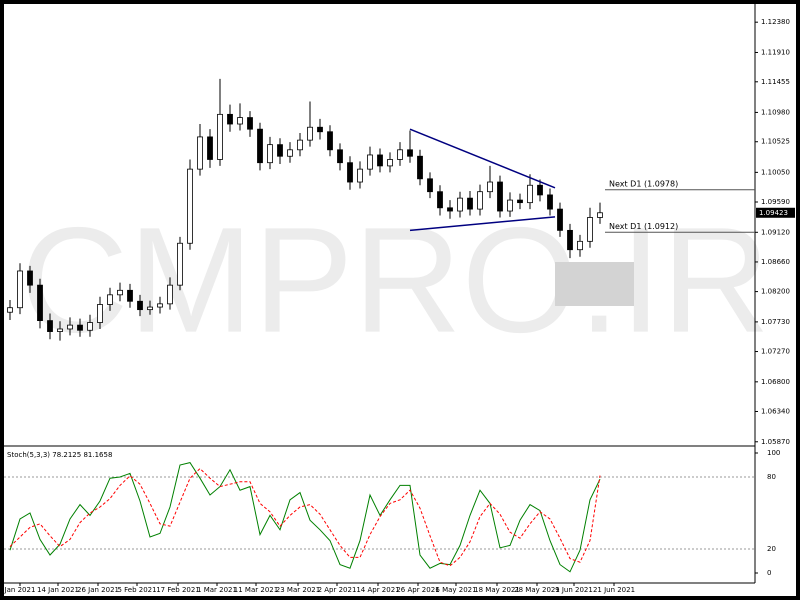 Image resolution: width=800 pixels, height=600 pixels. What do you see at coordinates (20, 590) in the screenshot?
I see `x-tick-label: Jan 2021` at bounding box center [20, 590].